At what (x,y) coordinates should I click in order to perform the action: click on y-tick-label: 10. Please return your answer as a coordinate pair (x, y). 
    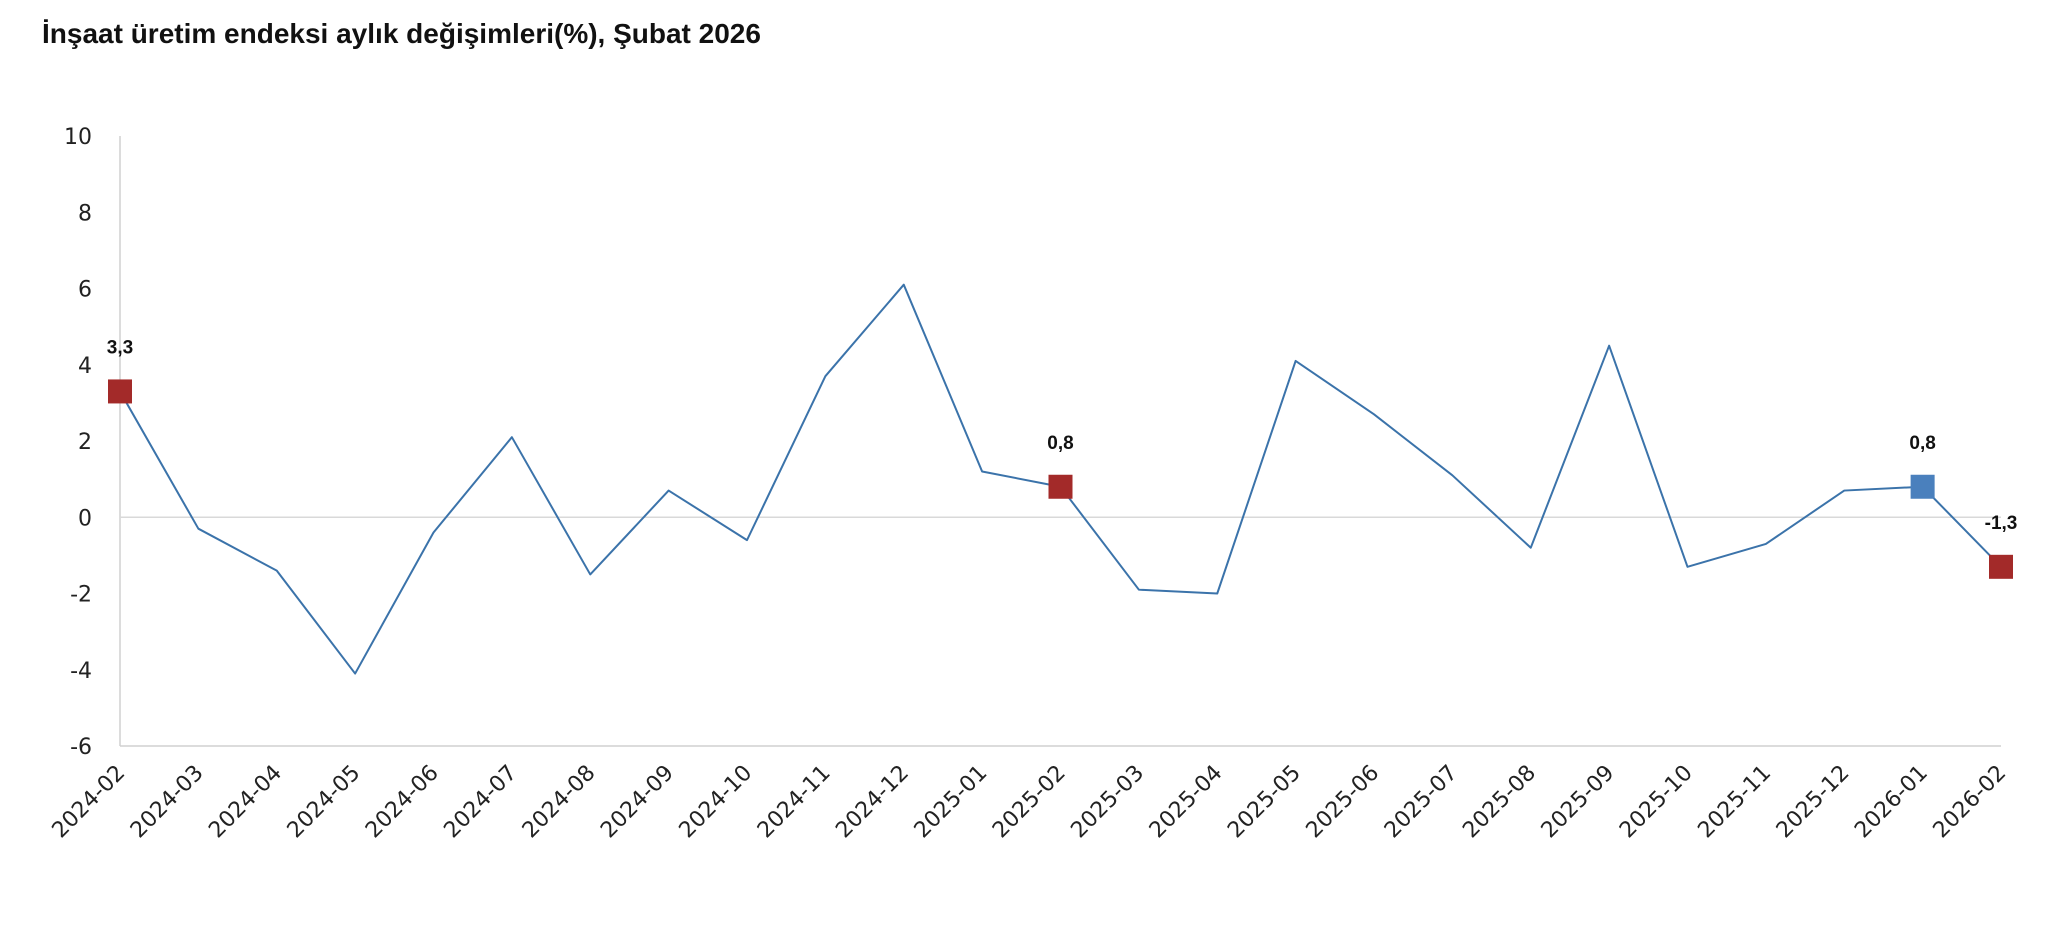
    Looking at the image, I should click on (78, 137).